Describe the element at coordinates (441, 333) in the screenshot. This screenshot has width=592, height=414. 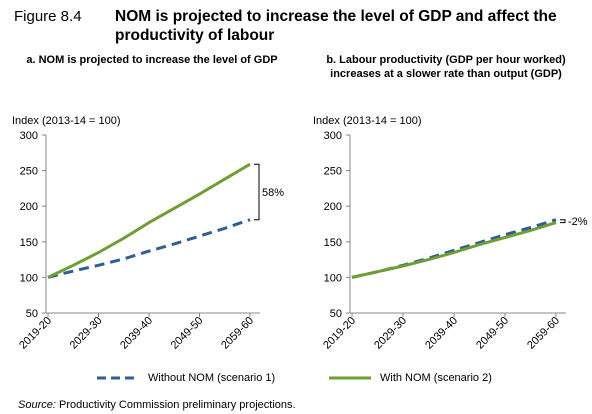
I see `chart-b-x-tick-label: 2039-40` at that location.